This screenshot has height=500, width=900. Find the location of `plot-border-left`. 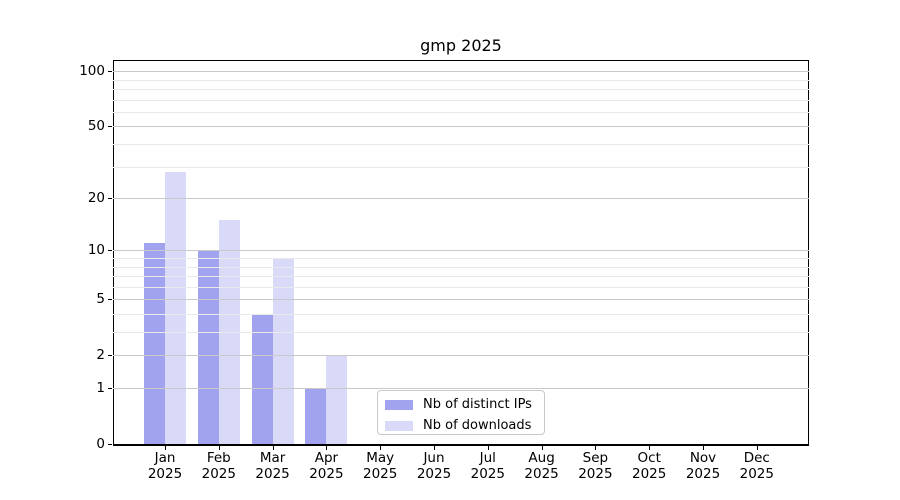

plot-border-left is located at coordinates (113, 252).